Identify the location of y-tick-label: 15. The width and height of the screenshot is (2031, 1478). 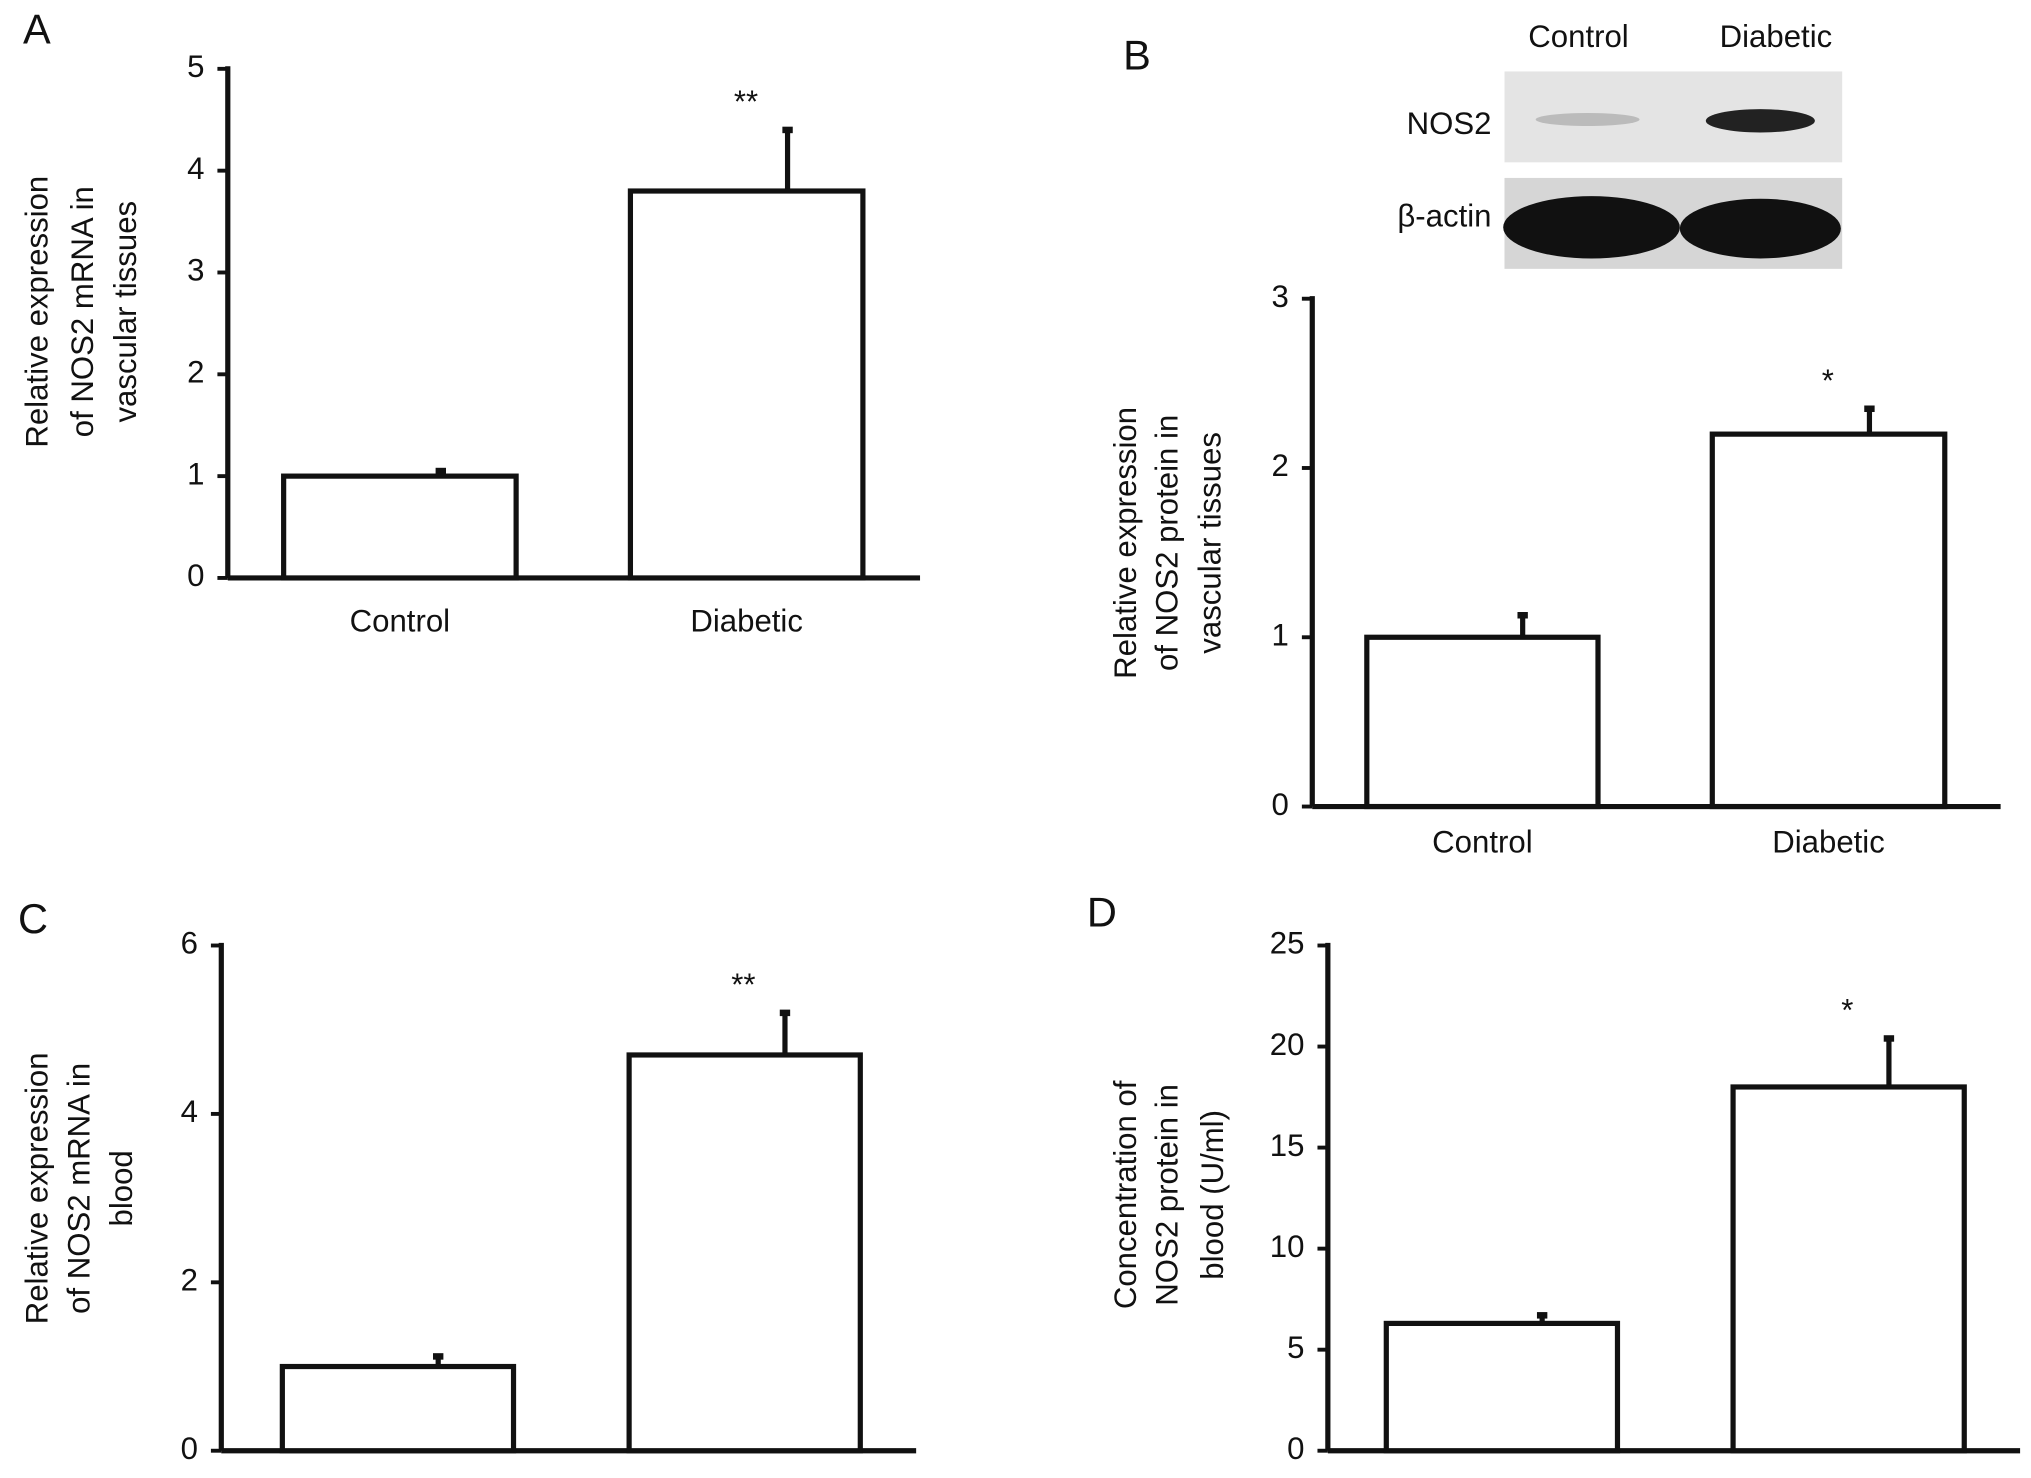
(1287, 1145).